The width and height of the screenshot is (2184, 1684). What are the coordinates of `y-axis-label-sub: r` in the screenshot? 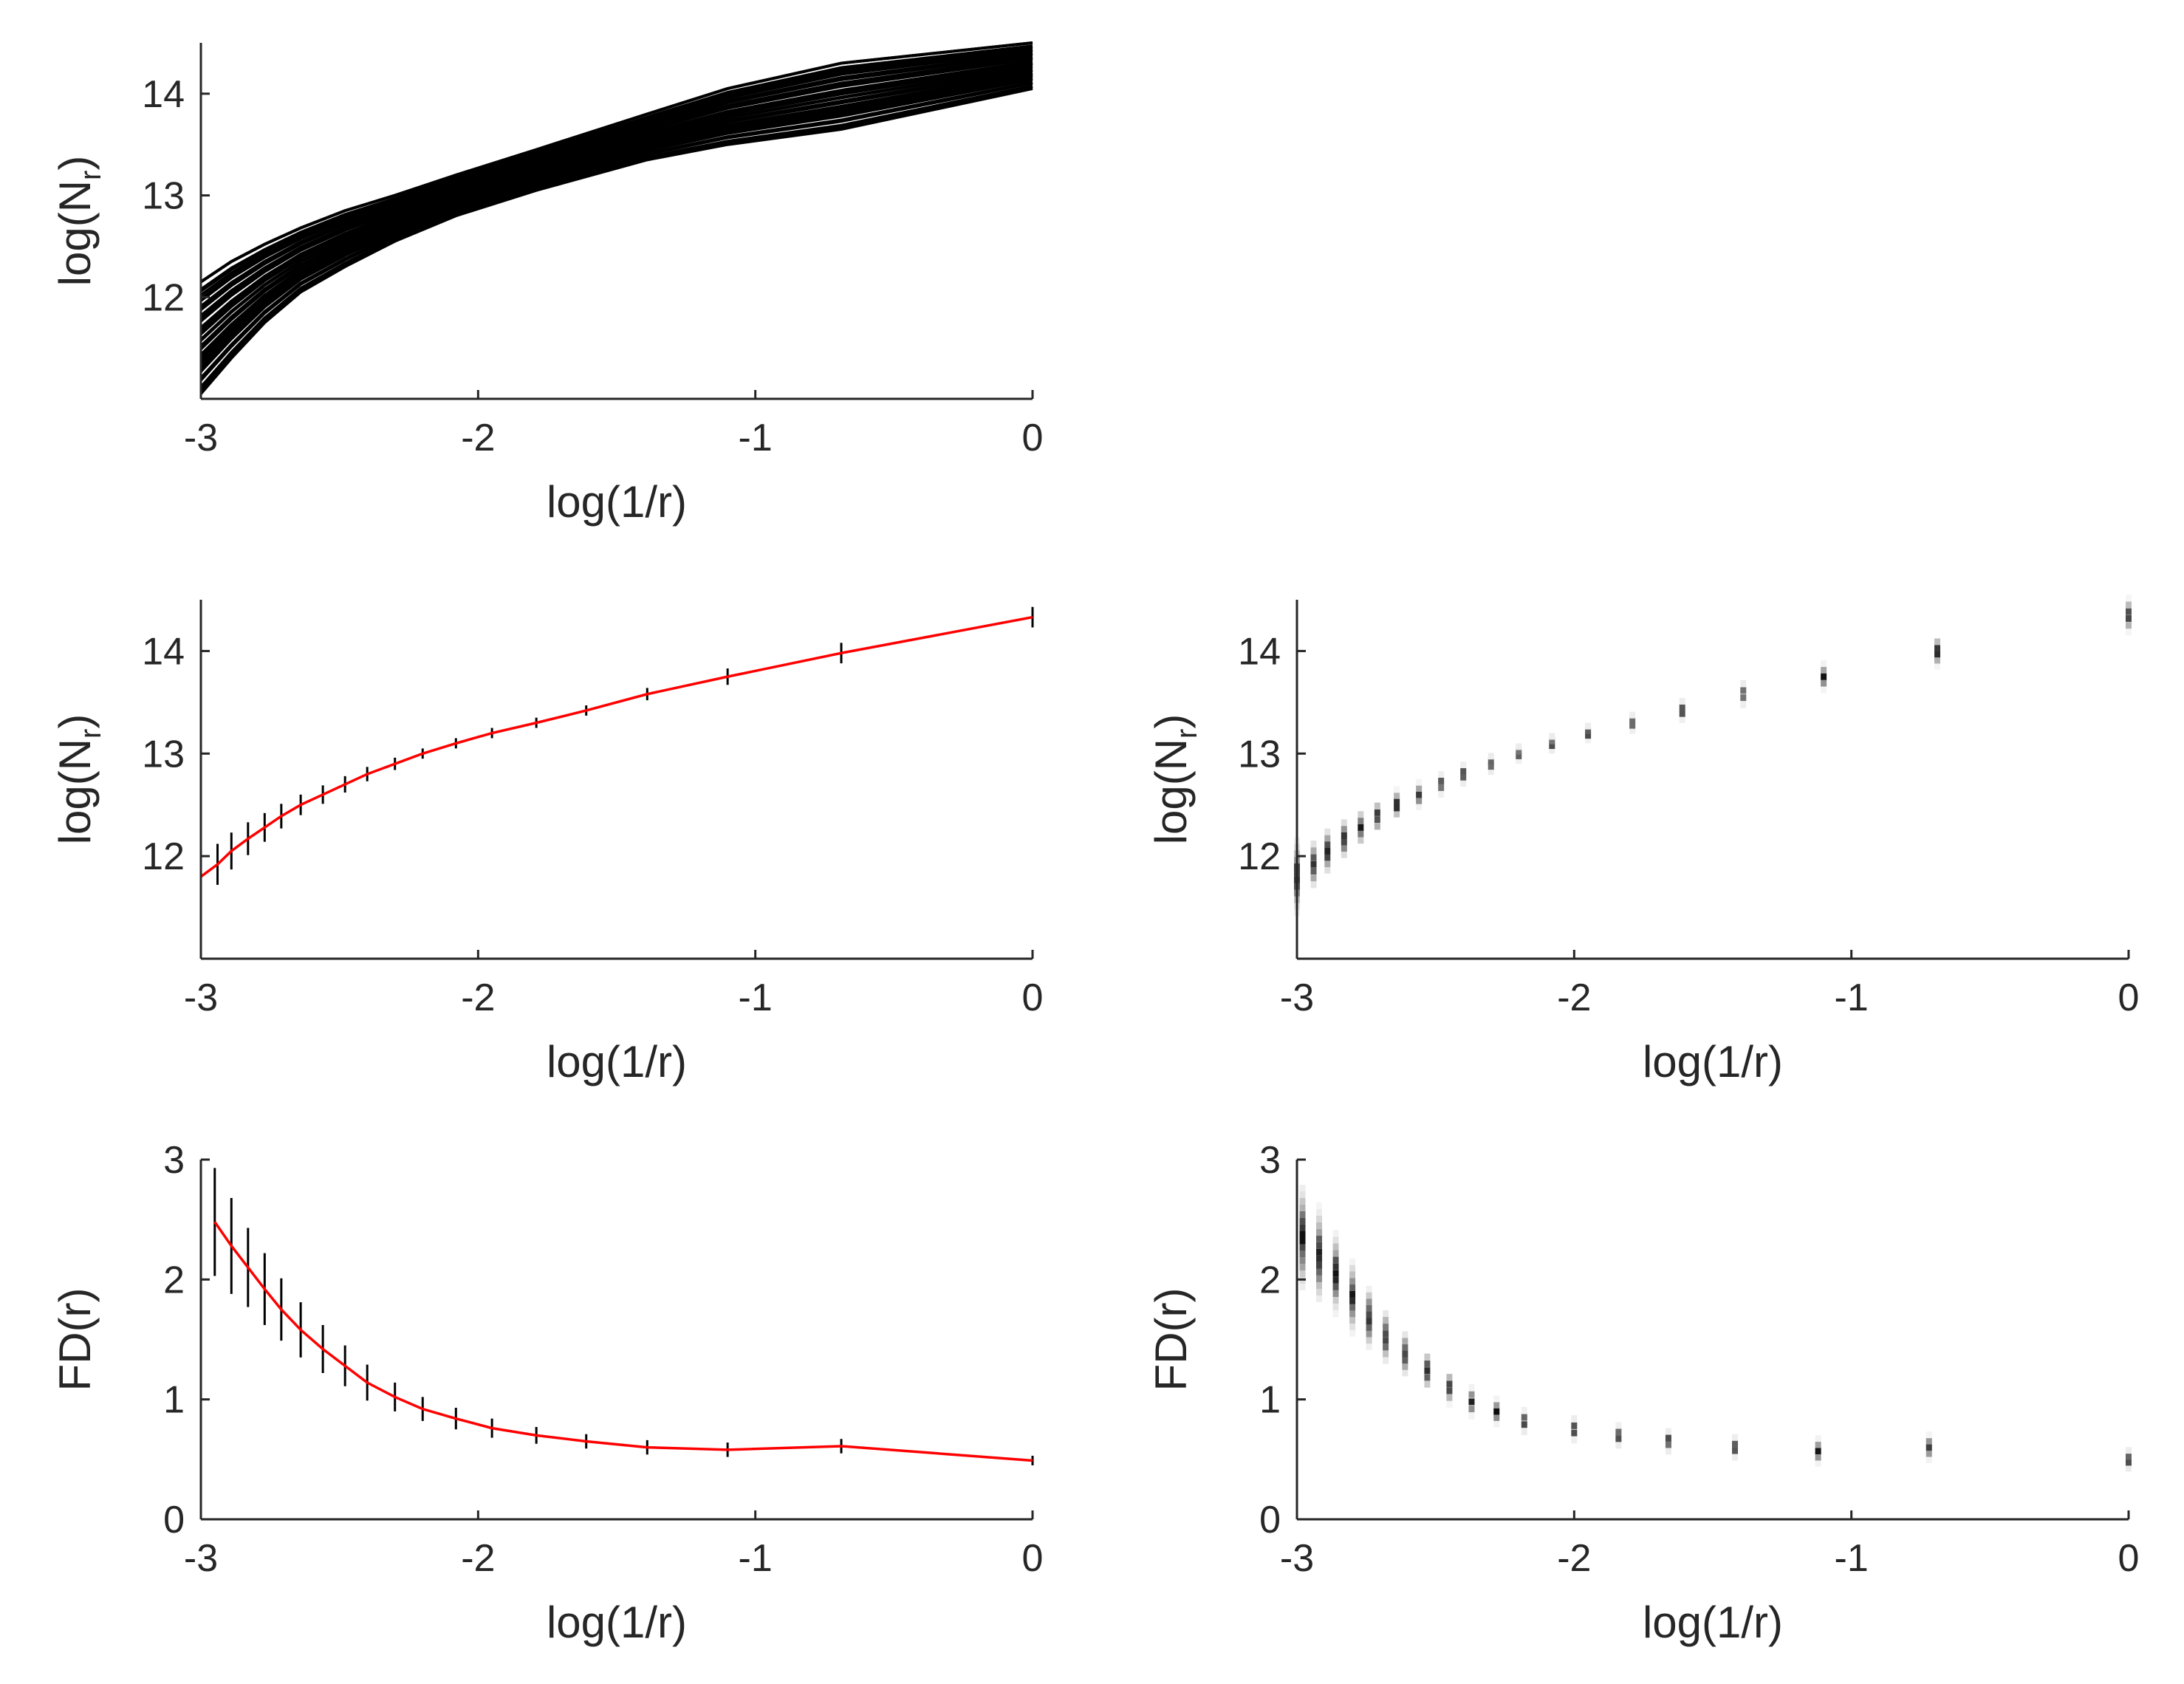 It's located at (1187, 734).